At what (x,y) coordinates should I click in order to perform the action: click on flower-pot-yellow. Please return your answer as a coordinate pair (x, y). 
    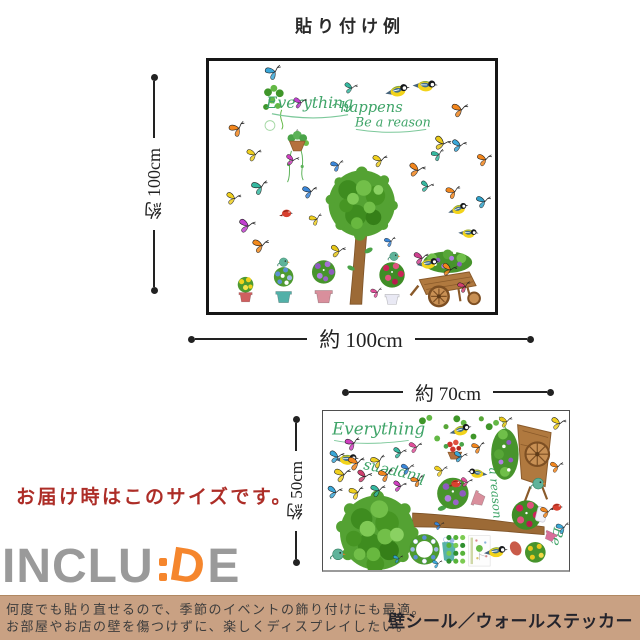
    Looking at the image, I should click on (245, 289).